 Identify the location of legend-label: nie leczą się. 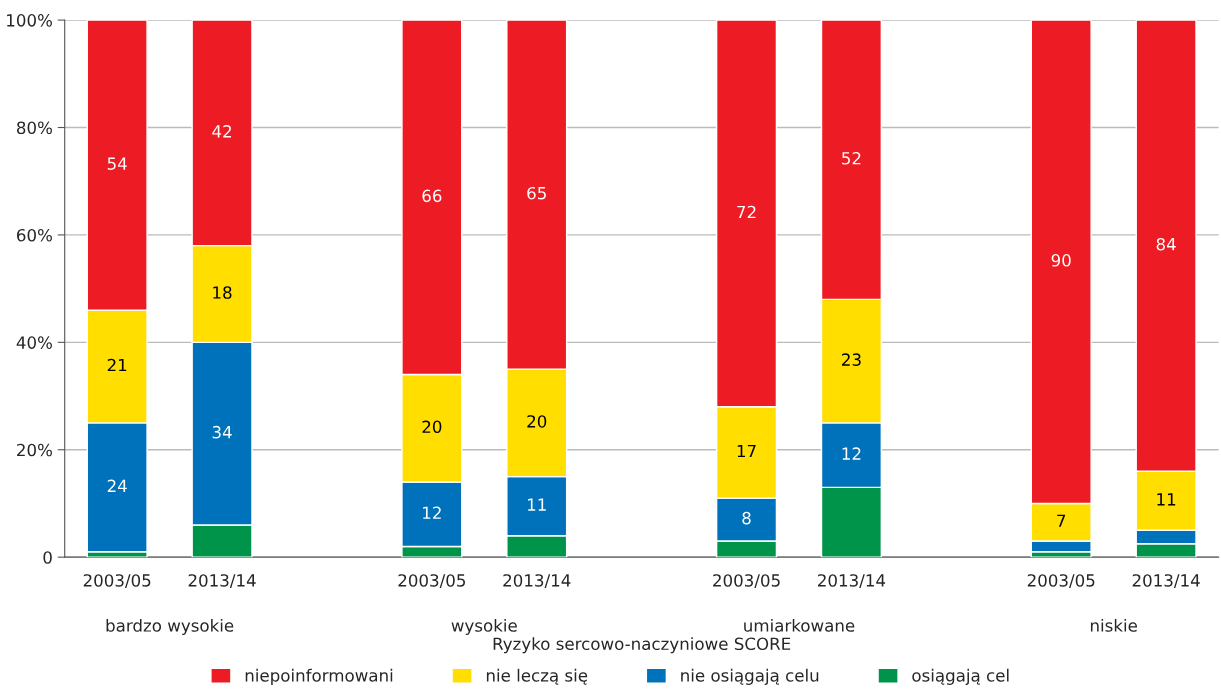
(537, 676).